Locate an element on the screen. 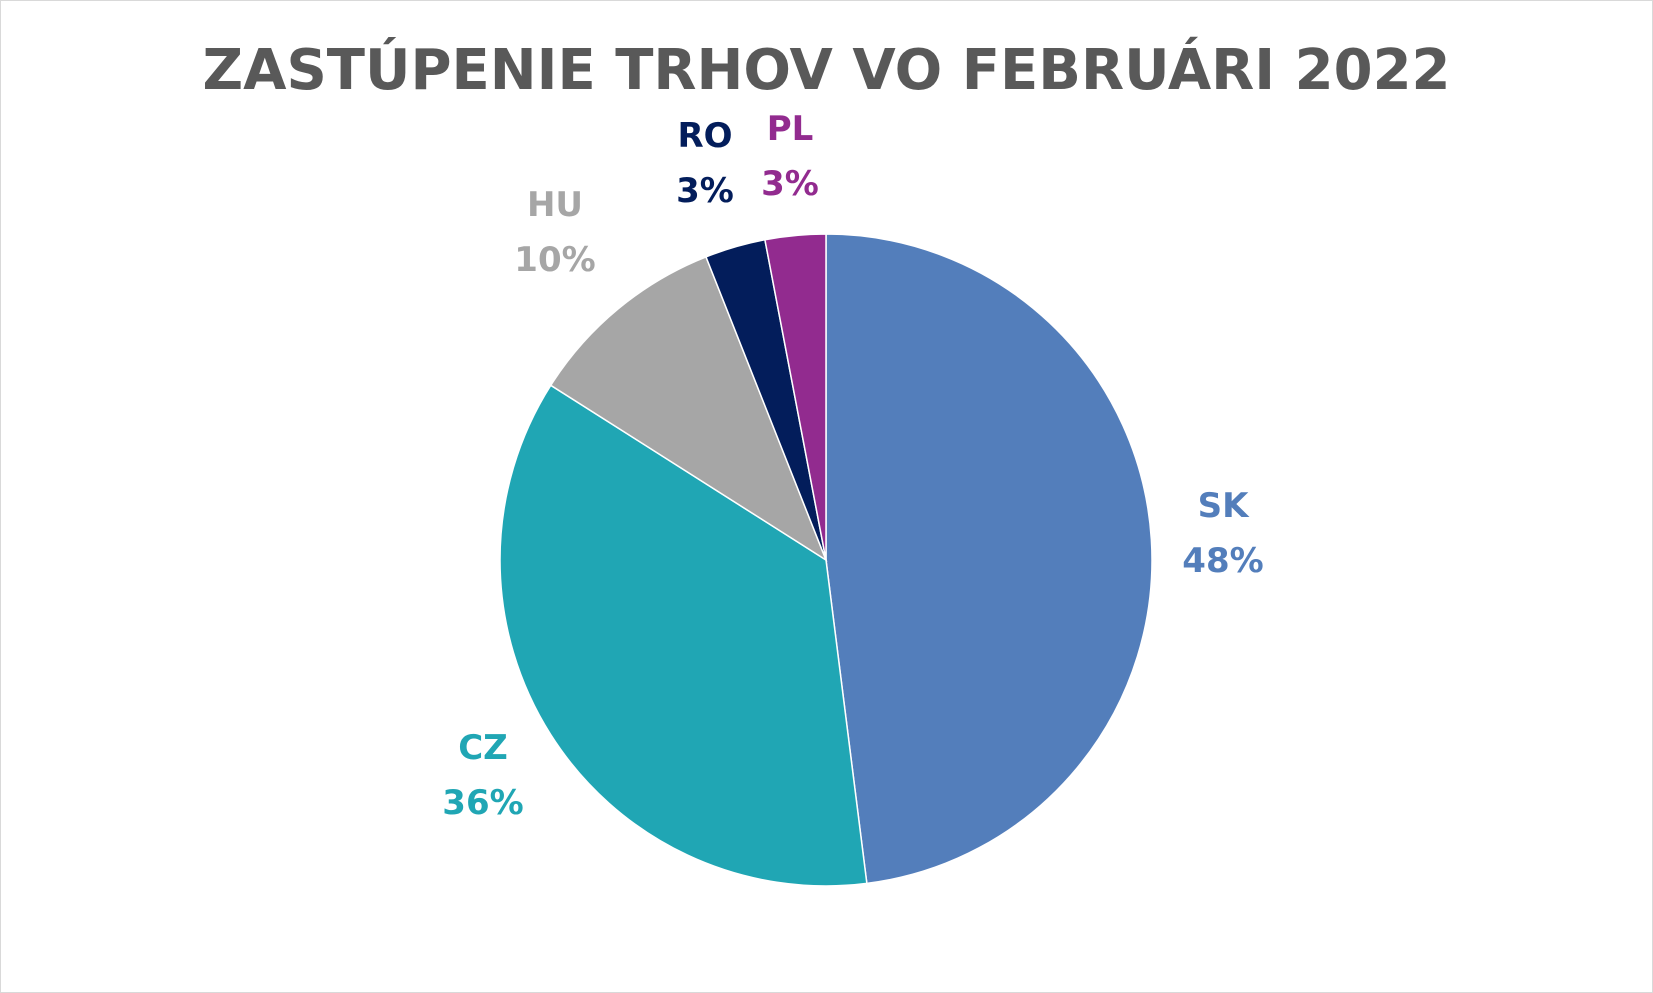 The width and height of the screenshot is (1653, 993). pie-slice-pl is located at coordinates (795, 397).